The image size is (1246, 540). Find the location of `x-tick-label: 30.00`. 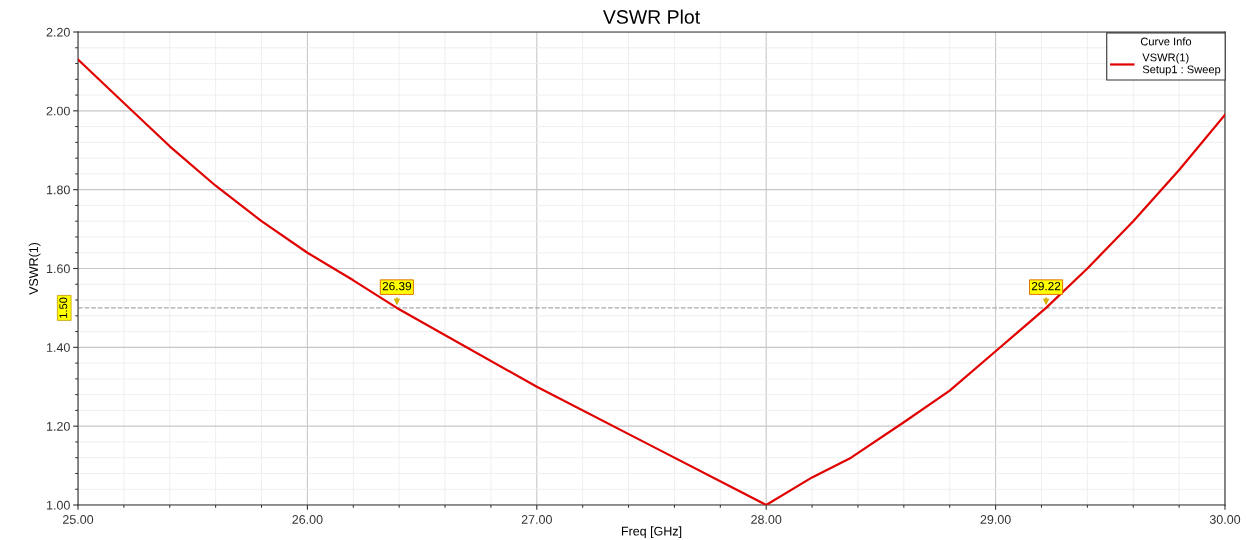

x-tick-label: 30.00 is located at coordinates (1225, 519).